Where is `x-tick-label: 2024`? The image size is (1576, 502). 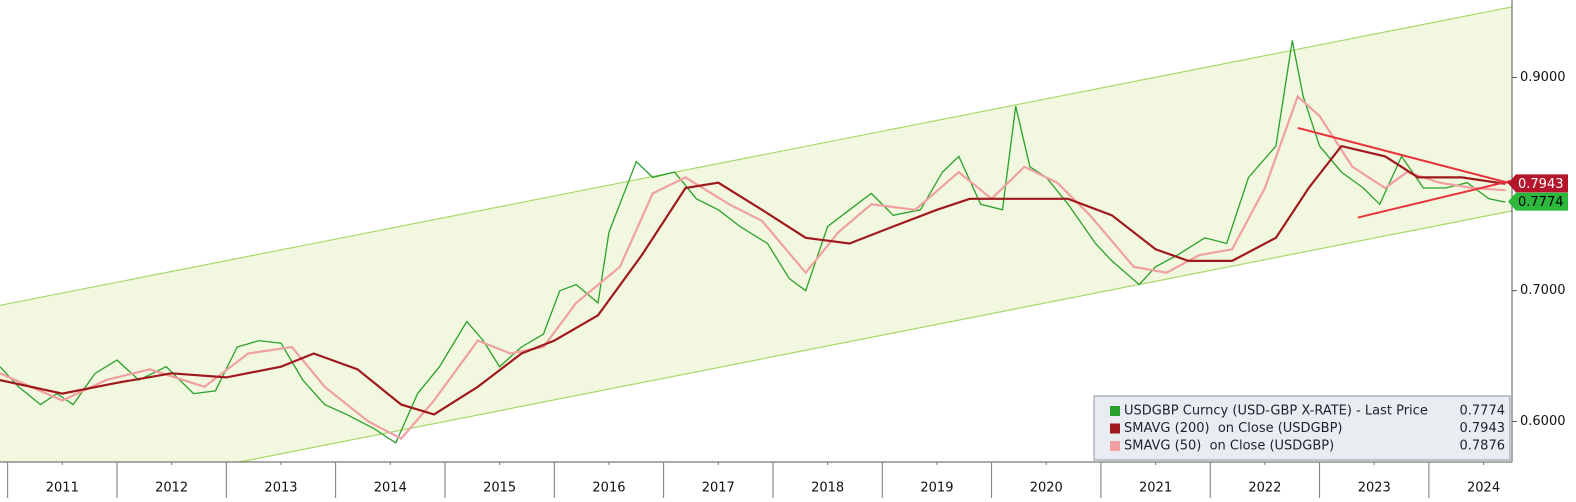
x-tick-label: 2024 is located at coordinates (1483, 488).